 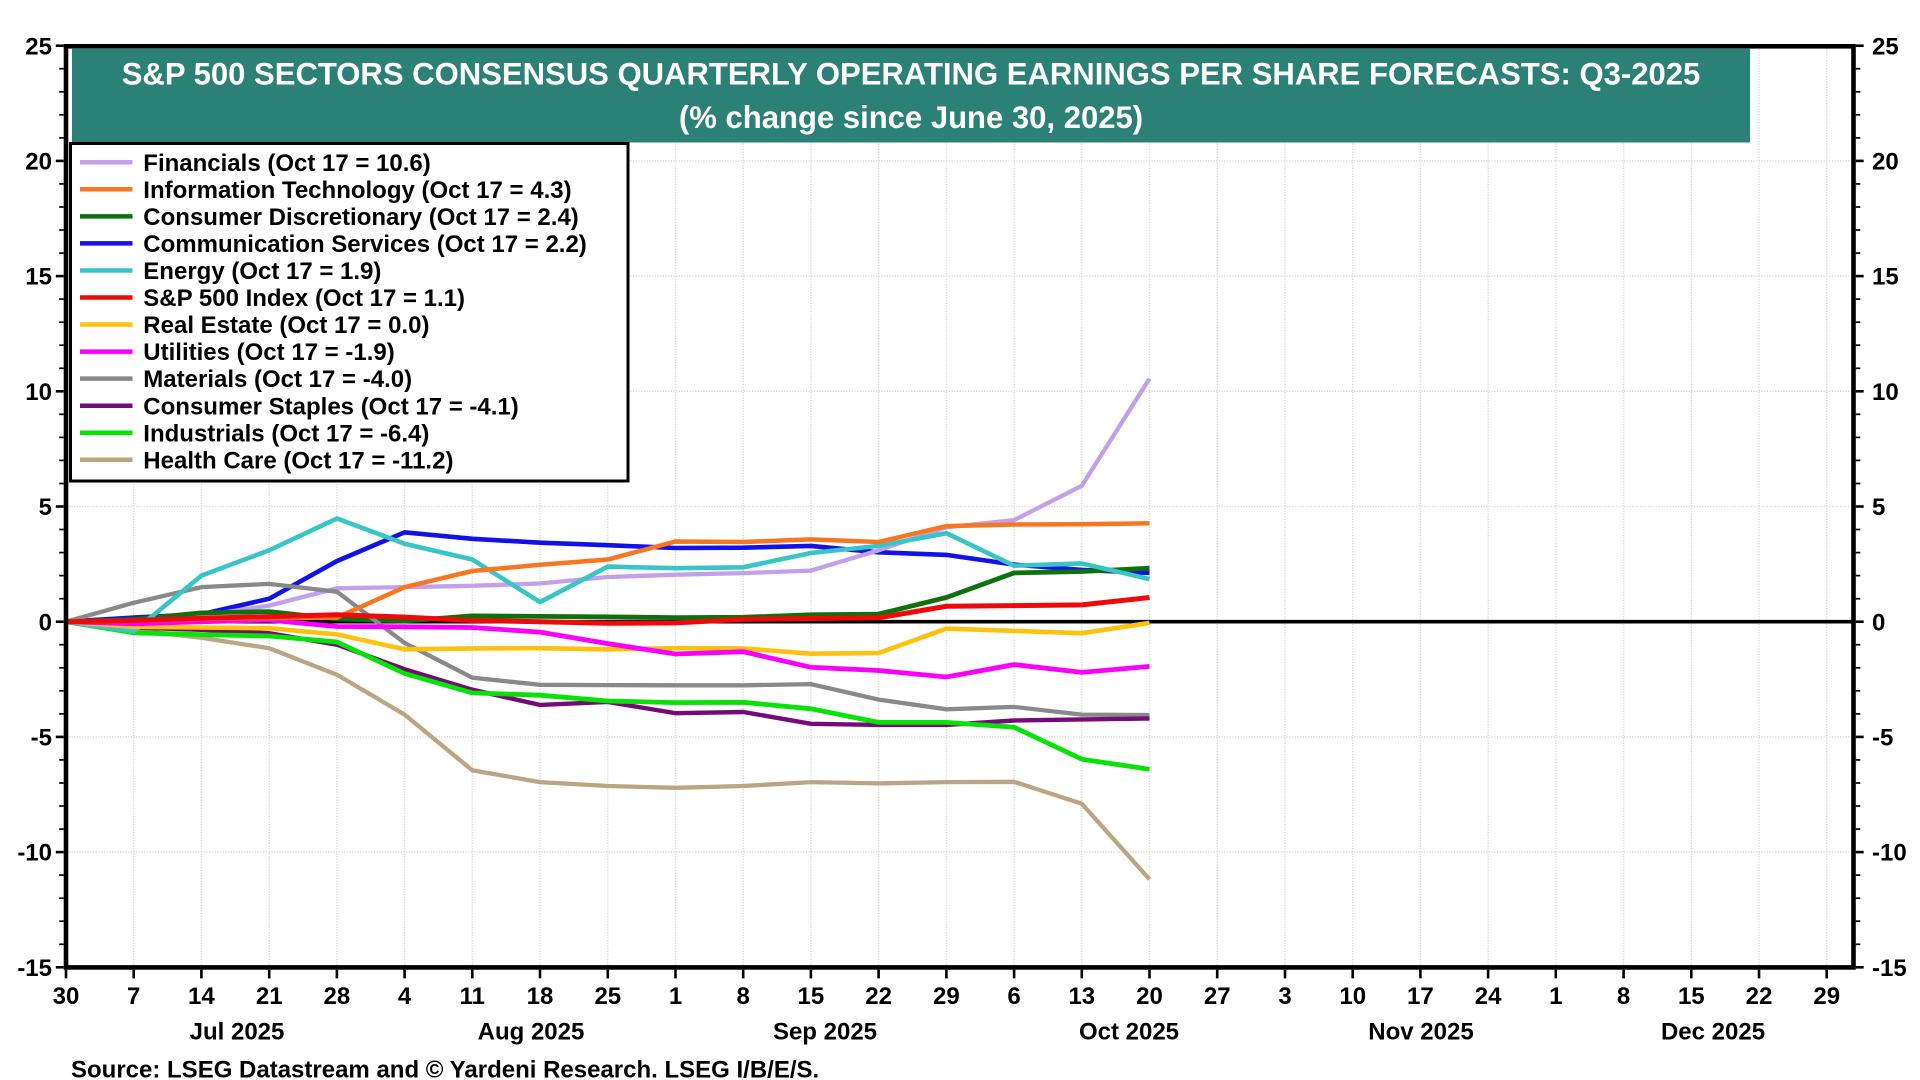 I want to click on svg-text: Oct 2025, so click(x=1129, y=1032).